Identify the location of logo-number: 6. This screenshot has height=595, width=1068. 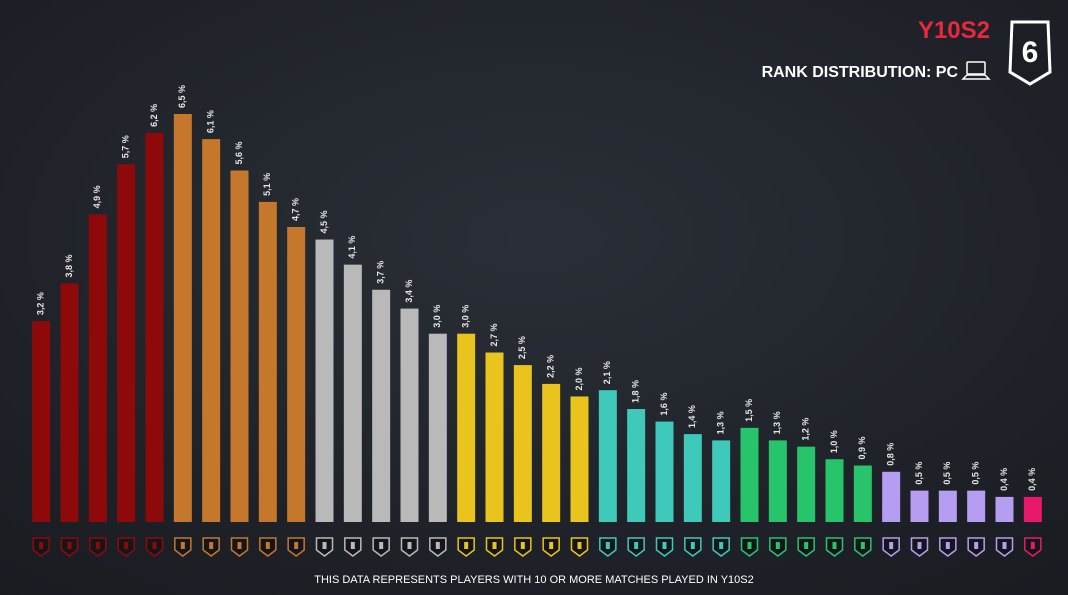
(1030, 52).